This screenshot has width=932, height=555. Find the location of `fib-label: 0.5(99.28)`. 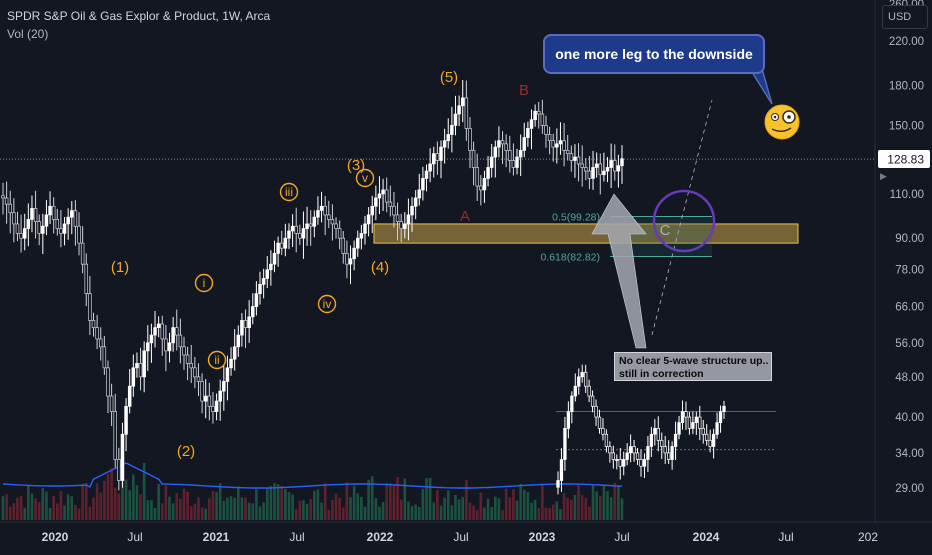

fib-label: 0.5(99.28) is located at coordinates (576, 218).